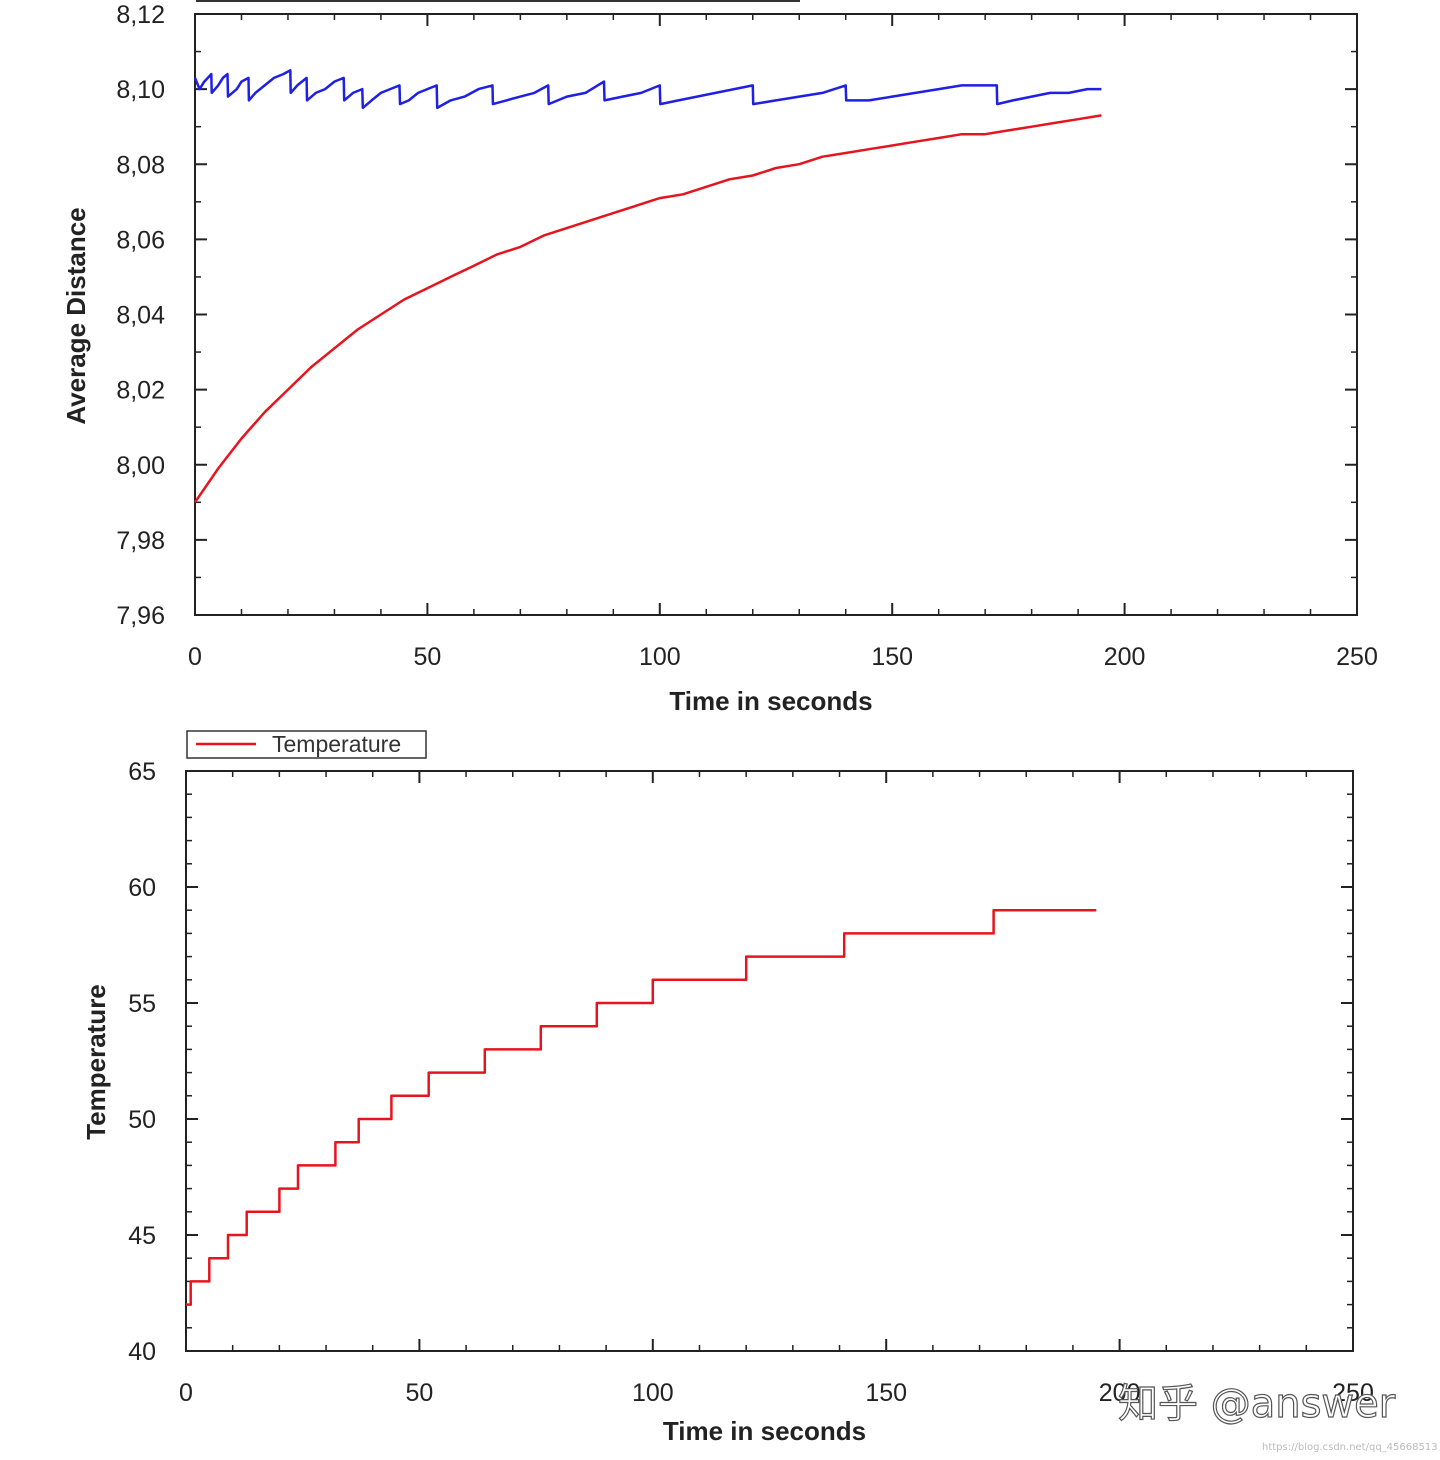 This screenshot has height=1460, width=1440. I want to click on y-axis-title: Temperature, so click(96, 1062).